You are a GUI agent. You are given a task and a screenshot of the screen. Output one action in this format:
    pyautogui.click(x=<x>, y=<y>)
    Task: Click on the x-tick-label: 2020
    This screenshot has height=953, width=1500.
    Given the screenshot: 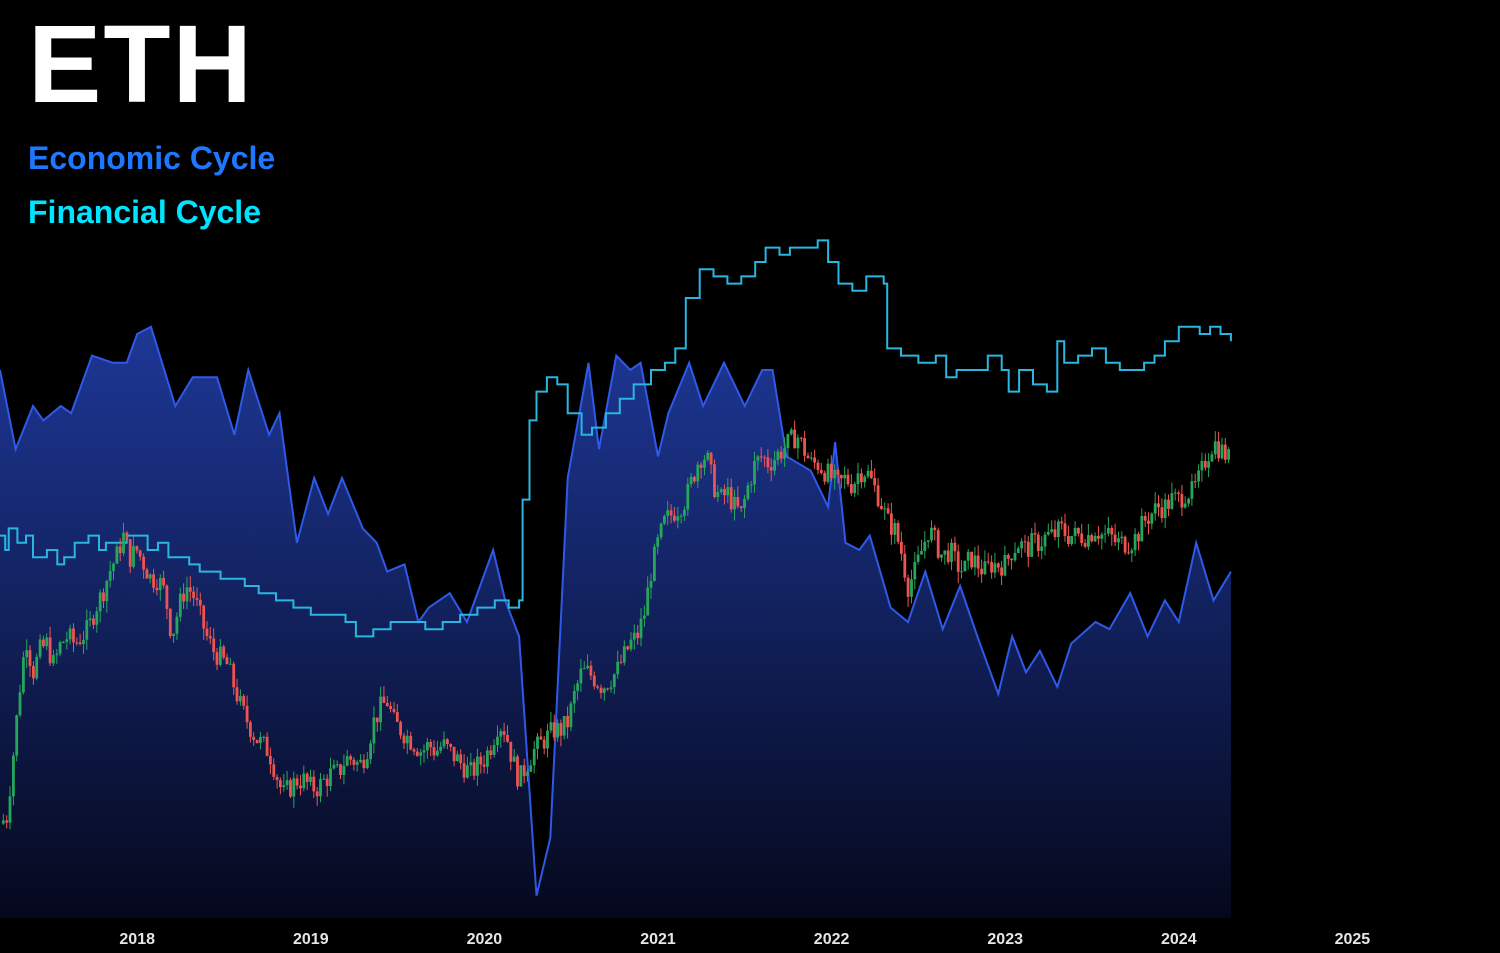 What is the action you would take?
    pyautogui.click(x=485, y=939)
    